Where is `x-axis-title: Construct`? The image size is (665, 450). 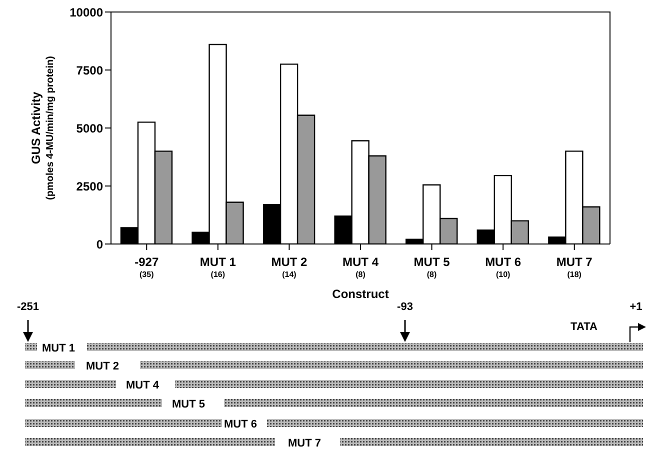
x-axis-title: Construct is located at coordinates (360, 294).